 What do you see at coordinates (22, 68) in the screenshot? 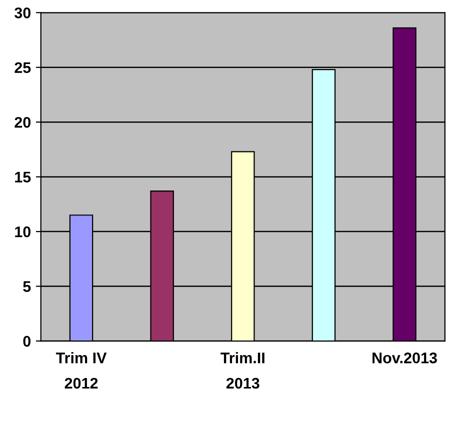
I see `y-tick-label: 25` at bounding box center [22, 68].